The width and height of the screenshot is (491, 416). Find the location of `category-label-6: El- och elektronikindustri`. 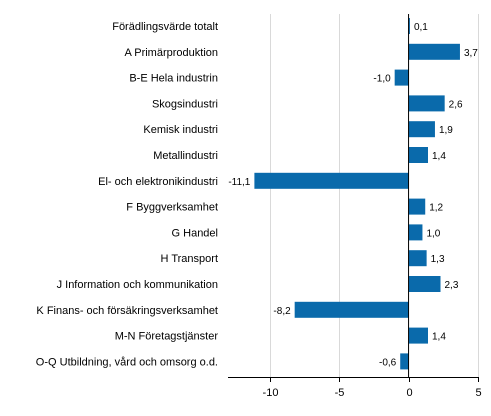

category-label-6: El- och elektronikindustri is located at coordinates (158, 182).